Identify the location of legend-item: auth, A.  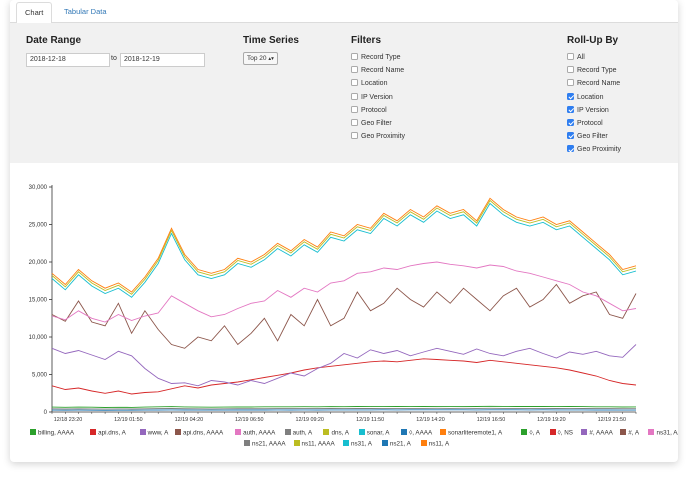
(298, 433).